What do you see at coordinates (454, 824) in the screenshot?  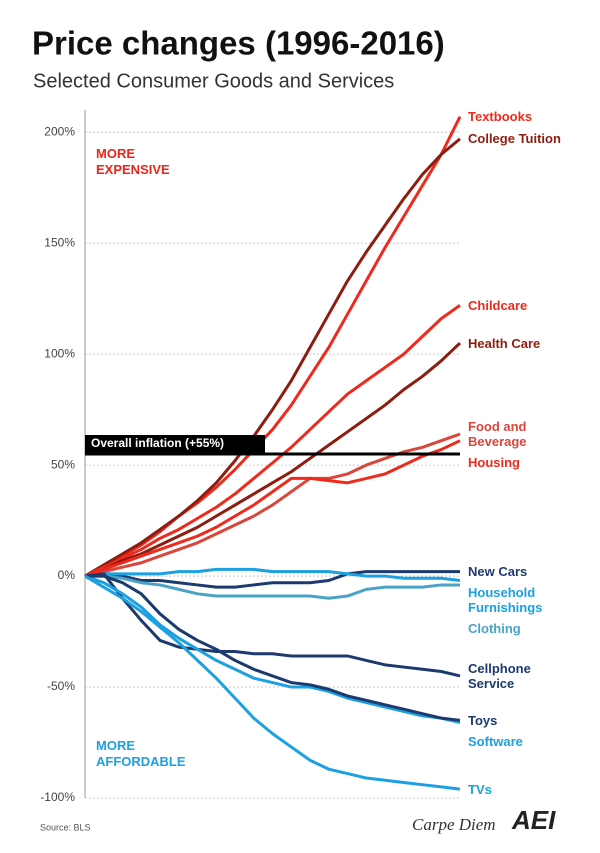 I see `brand: Carpe Diem` at bounding box center [454, 824].